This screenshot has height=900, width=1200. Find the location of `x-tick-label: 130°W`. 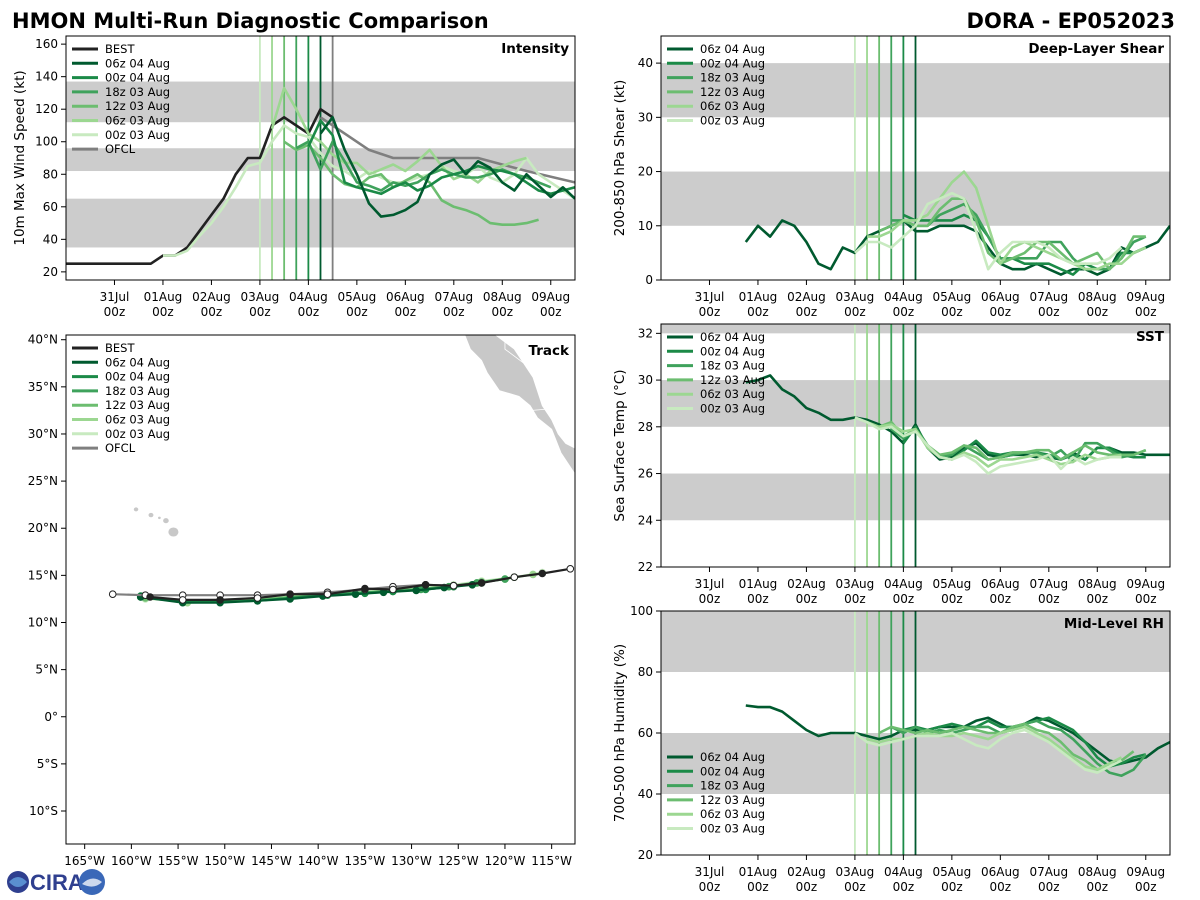

x-tick-label: 130°W is located at coordinates (411, 861).